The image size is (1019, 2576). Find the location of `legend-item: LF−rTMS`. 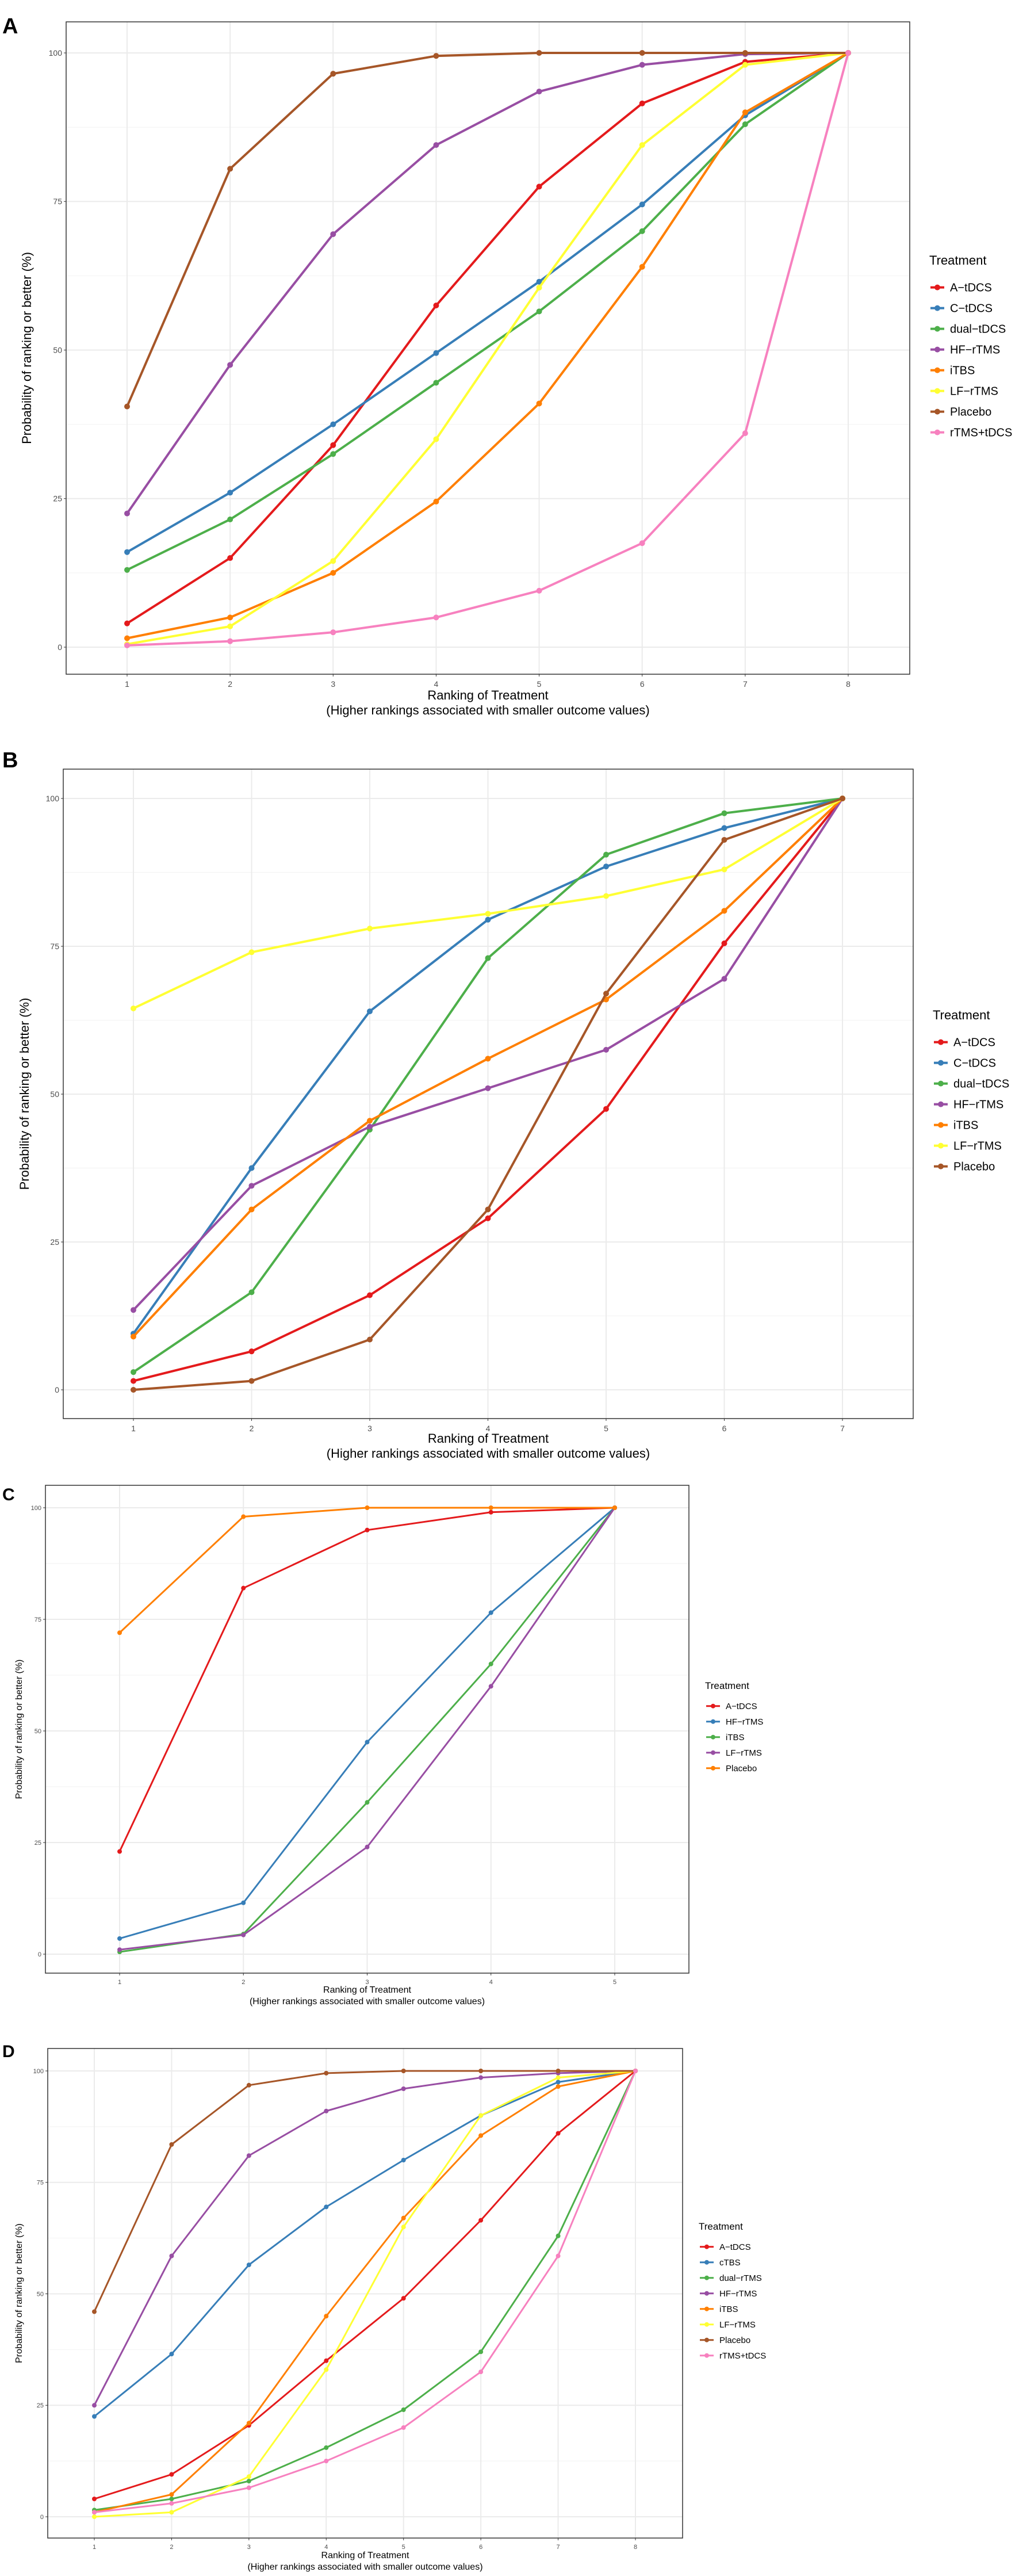

legend-item: LF−rTMS is located at coordinates (728, 2325).